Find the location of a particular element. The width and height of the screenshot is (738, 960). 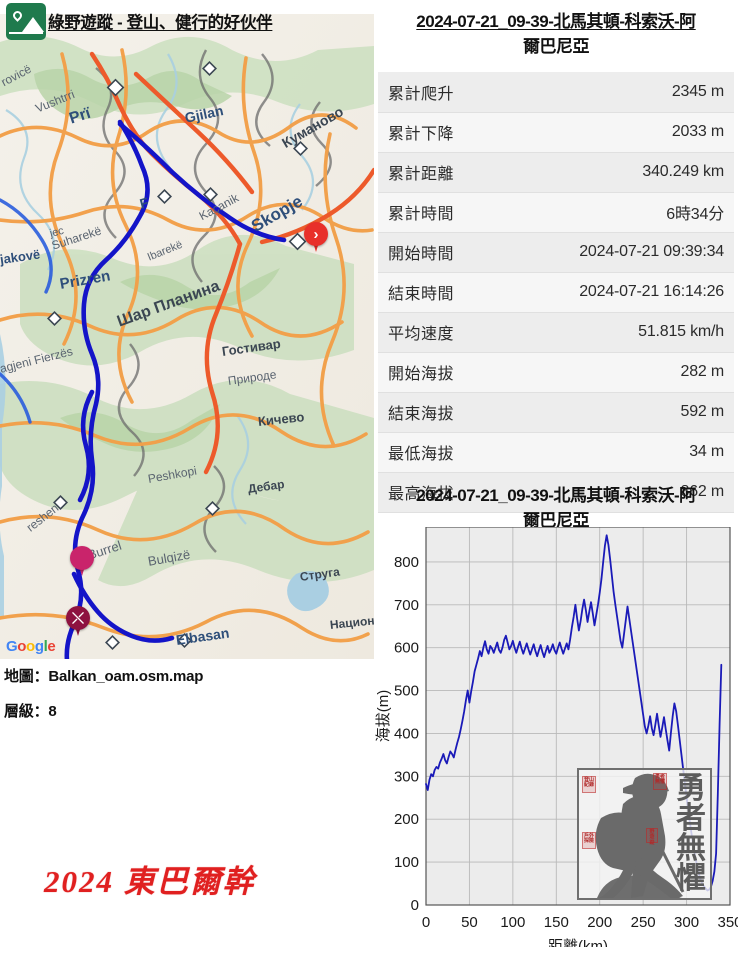

route-waypoint-pin is located at coordinates (82, 562).